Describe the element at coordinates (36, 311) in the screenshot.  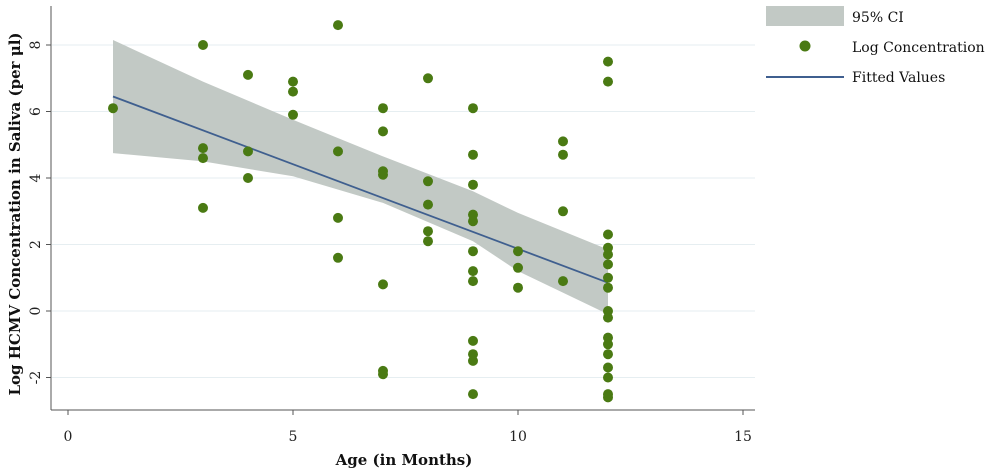
I see `y-tick-label: 0` at that location.